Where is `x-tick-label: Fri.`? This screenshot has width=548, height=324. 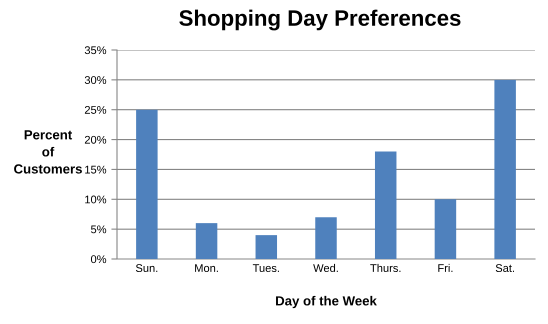
x-tick-label: Fri. is located at coordinates (445, 268).